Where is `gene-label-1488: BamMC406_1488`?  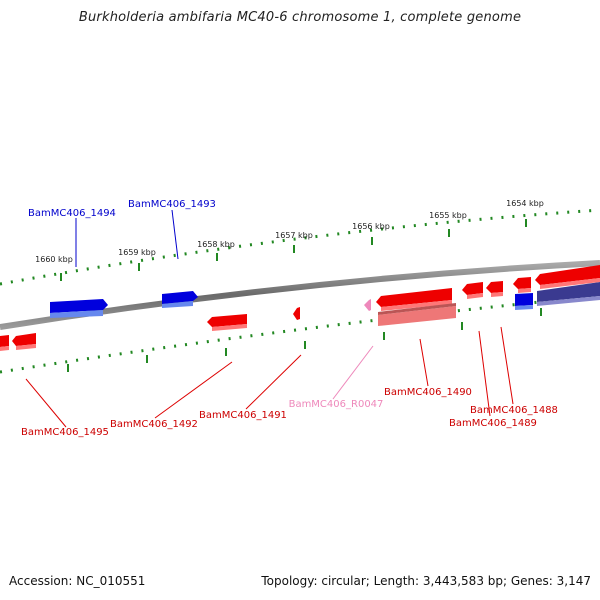 gene-label-1488: BamMC406_1488 is located at coordinates (514, 410).